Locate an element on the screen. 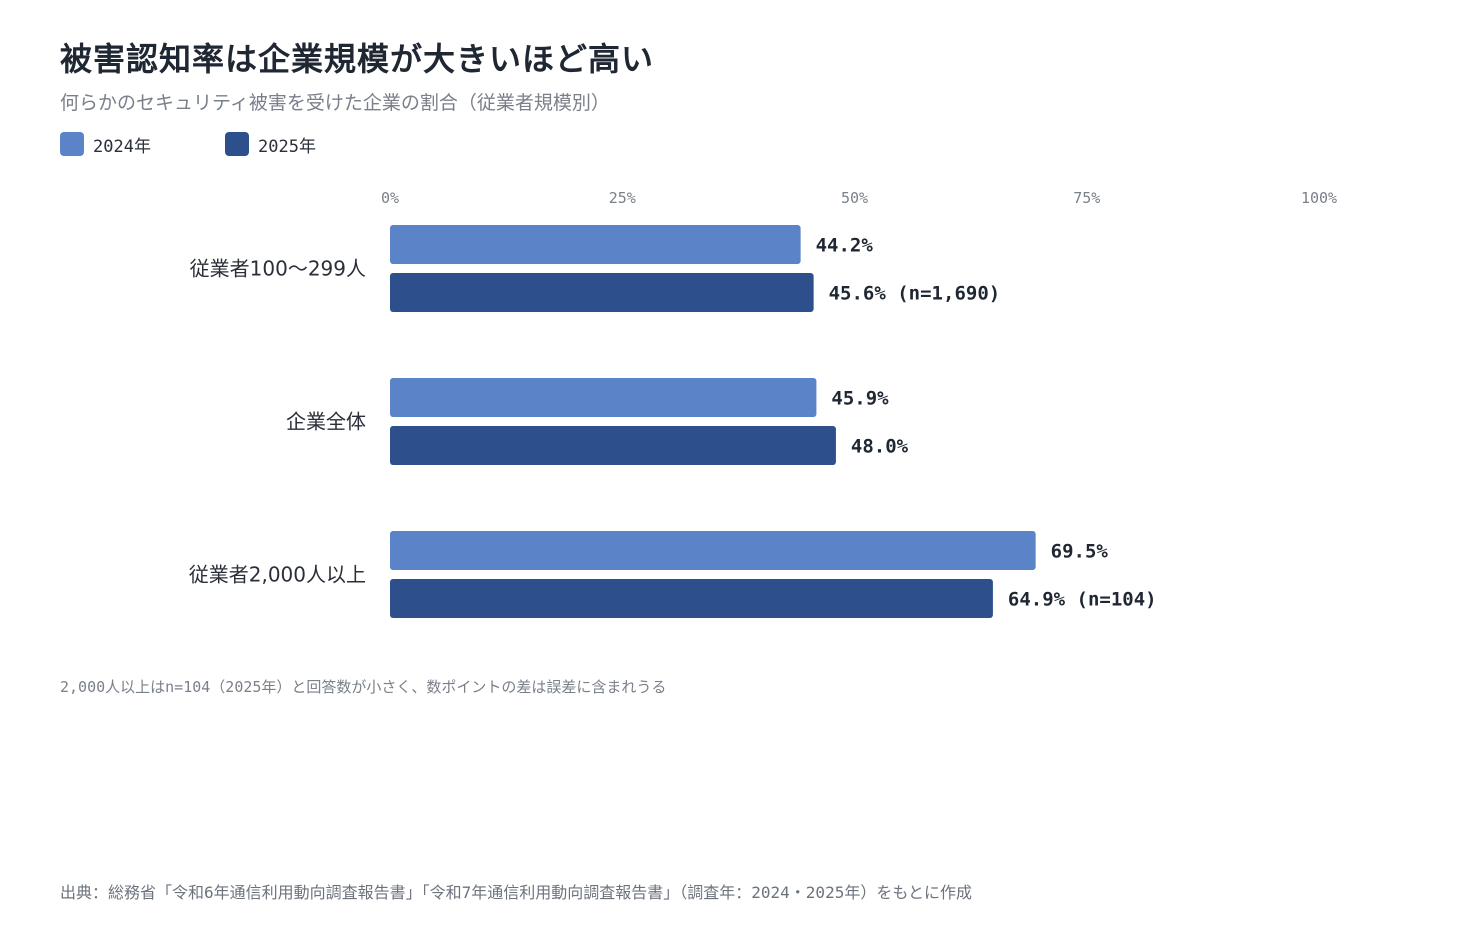 This screenshot has height=930, width=1470. data-label: 45.9% is located at coordinates (860, 399).